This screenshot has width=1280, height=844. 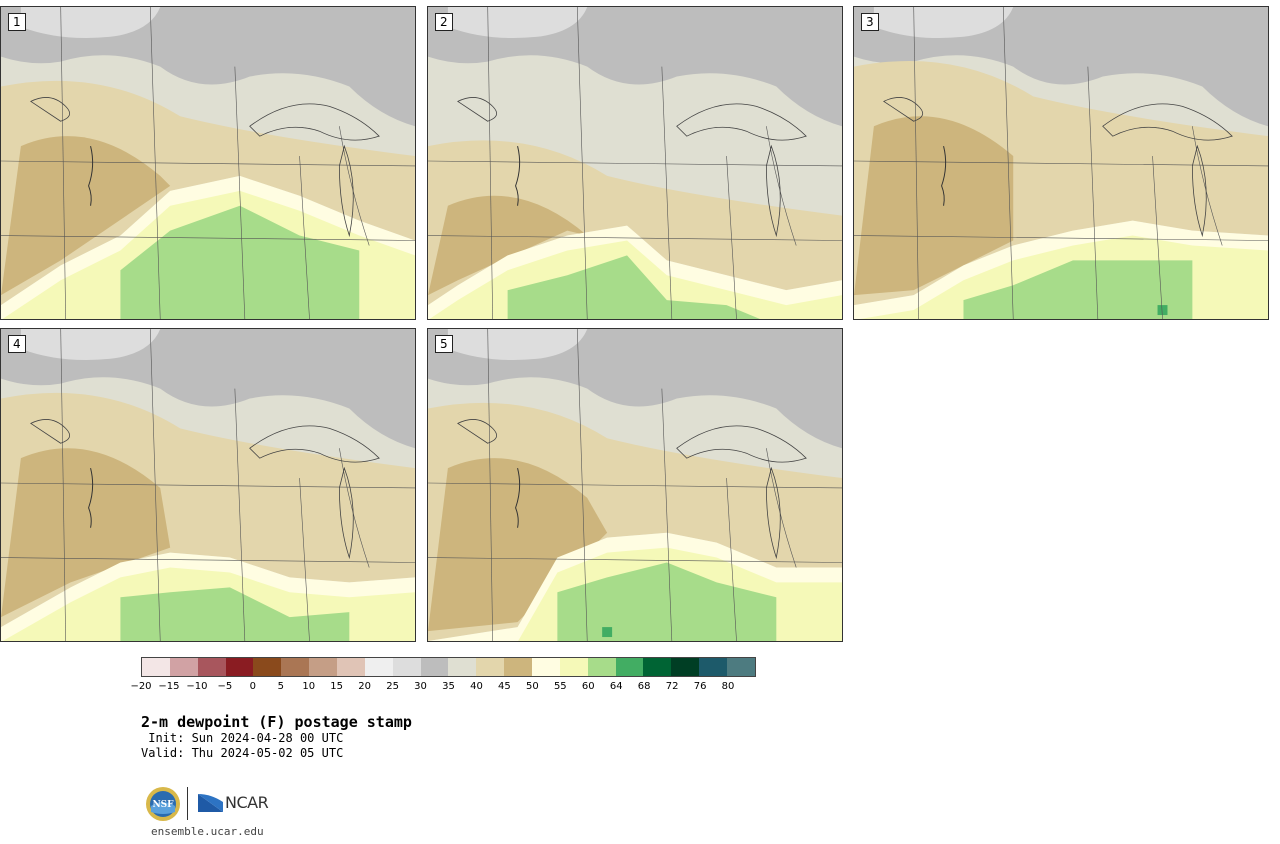 What do you see at coordinates (210, 803) in the screenshot?
I see `ncar-logo` at bounding box center [210, 803].